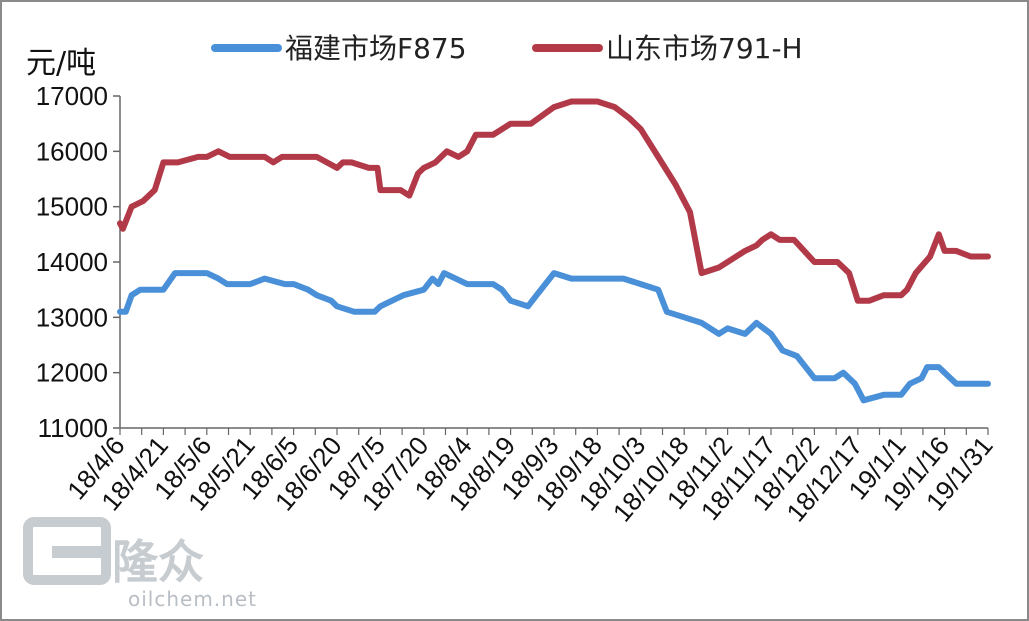 Image resolution: width=1029 pixels, height=621 pixels. What do you see at coordinates (72, 96) in the screenshot?
I see `y-tick-label: 17000` at bounding box center [72, 96].